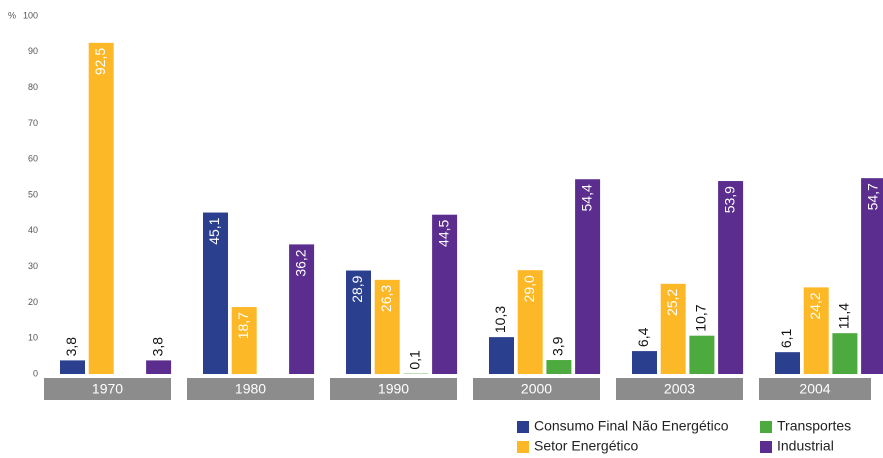 This screenshot has width=883, height=458. I want to click on x-tick-label: 1990, so click(393, 389).